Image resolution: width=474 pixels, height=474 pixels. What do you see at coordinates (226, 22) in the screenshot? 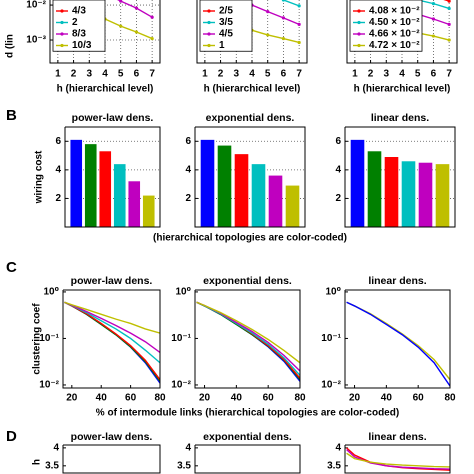
I see `legend-label: 3/5` at bounding box center [226, 22].